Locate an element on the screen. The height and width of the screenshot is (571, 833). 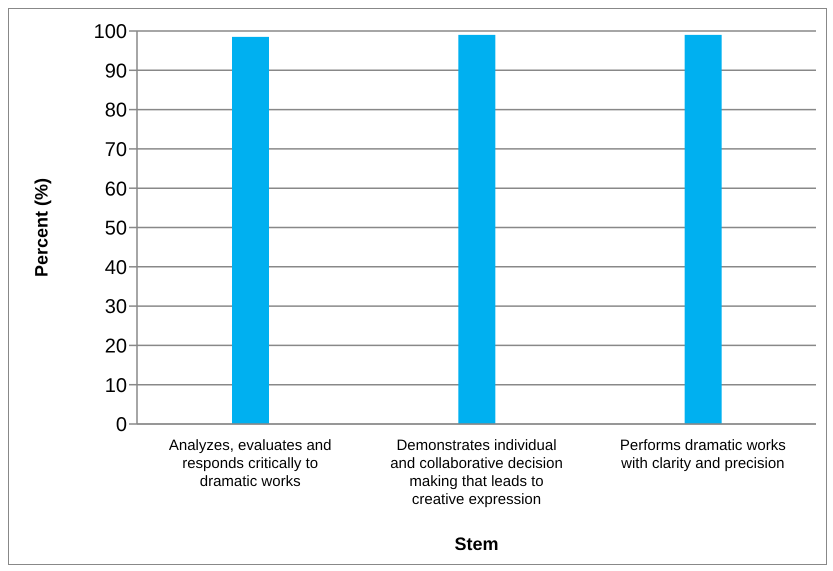
x-tick-label: Performs dramatic works with clarity and precision is located at coordinates (703, 454).